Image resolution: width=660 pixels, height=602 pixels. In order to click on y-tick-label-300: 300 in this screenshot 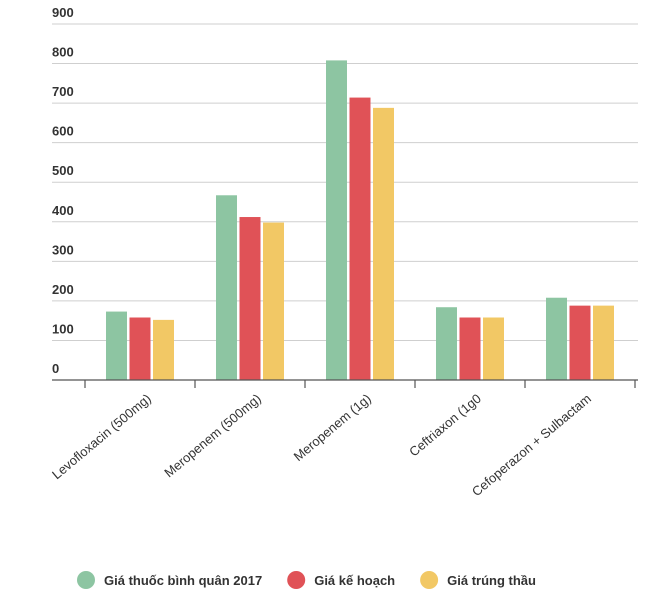, I will do `click(63, 249)`.